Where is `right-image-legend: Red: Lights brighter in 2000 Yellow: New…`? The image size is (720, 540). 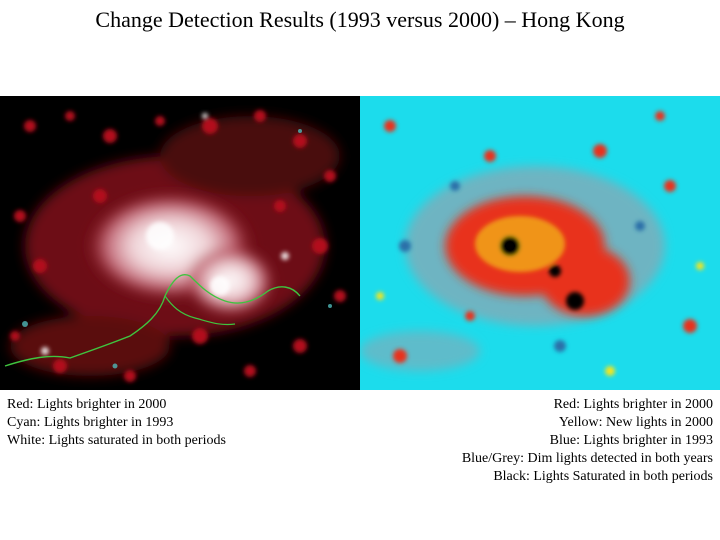 right-image-legend: Red: Lights brighter in 2000 Yellow: New… is located at coordinates (587, 441).